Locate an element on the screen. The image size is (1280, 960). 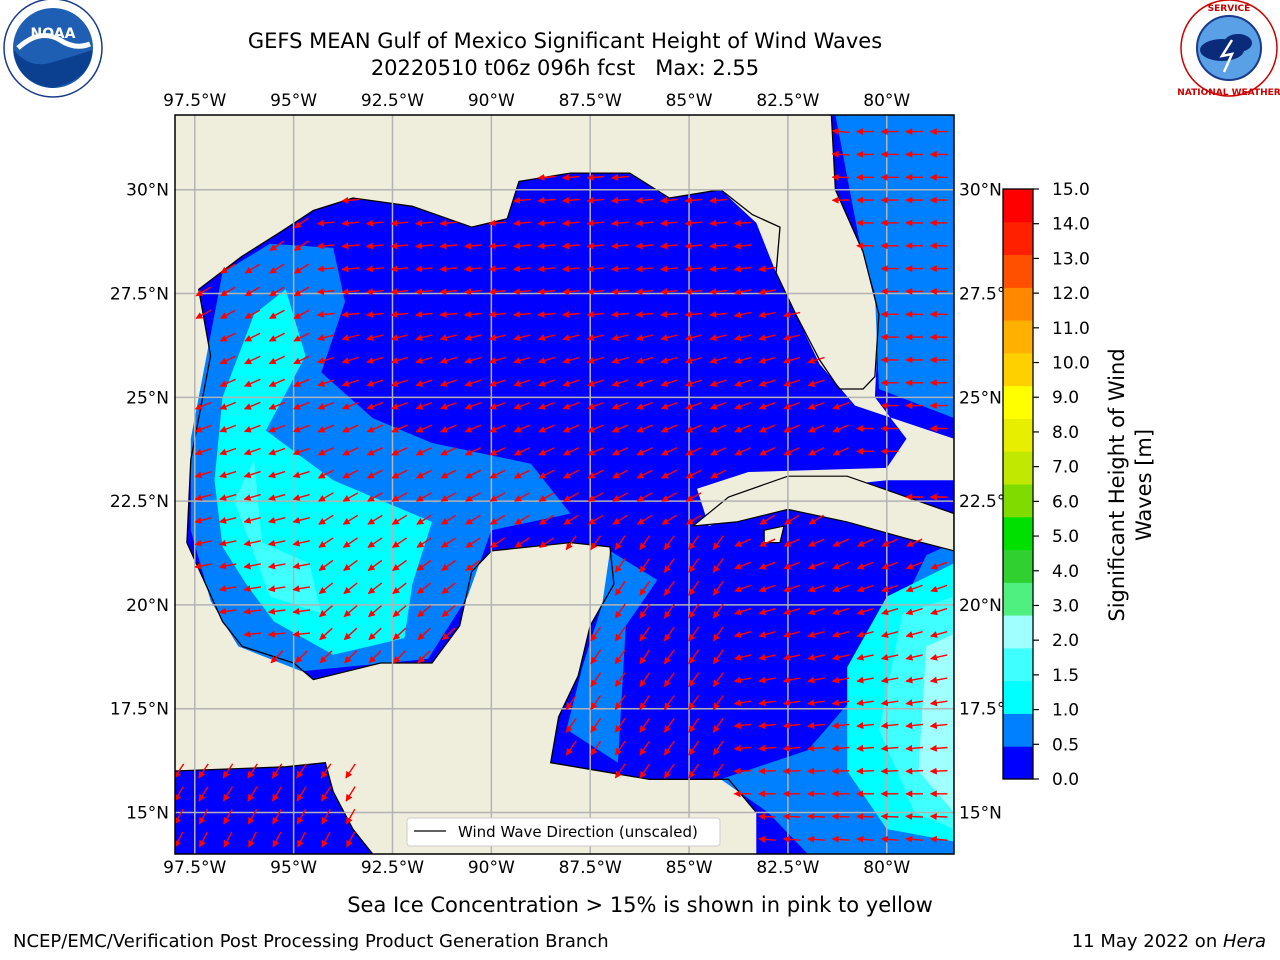
colorbar-tick-label: 15.0 is located at coordinates (1071, 190).